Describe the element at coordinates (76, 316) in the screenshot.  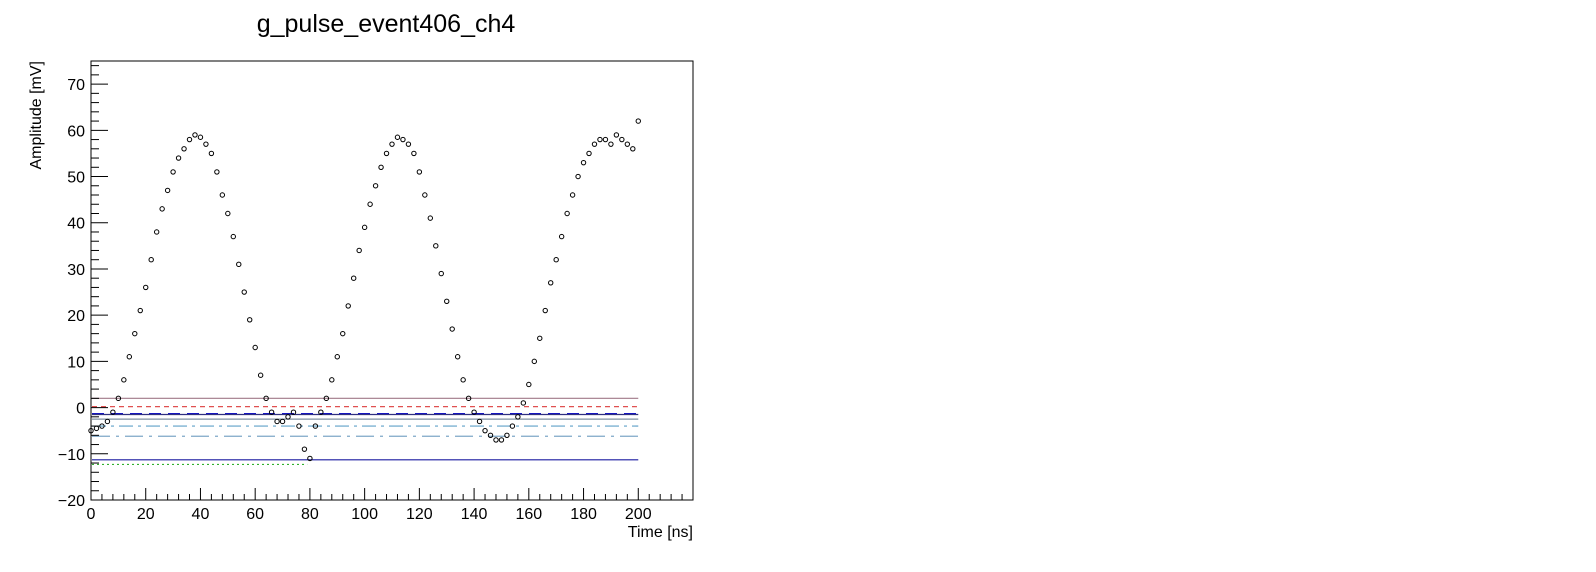
I see `y-tick-label: 20` at that location.